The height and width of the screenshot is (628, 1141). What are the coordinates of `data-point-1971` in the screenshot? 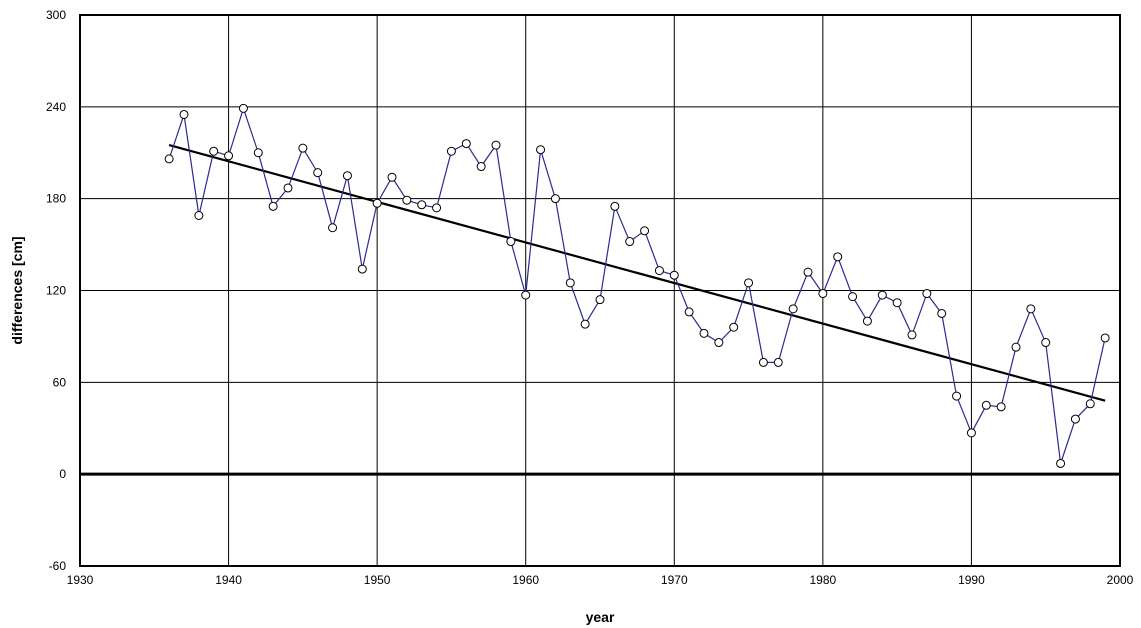 It's located at (689, 312).